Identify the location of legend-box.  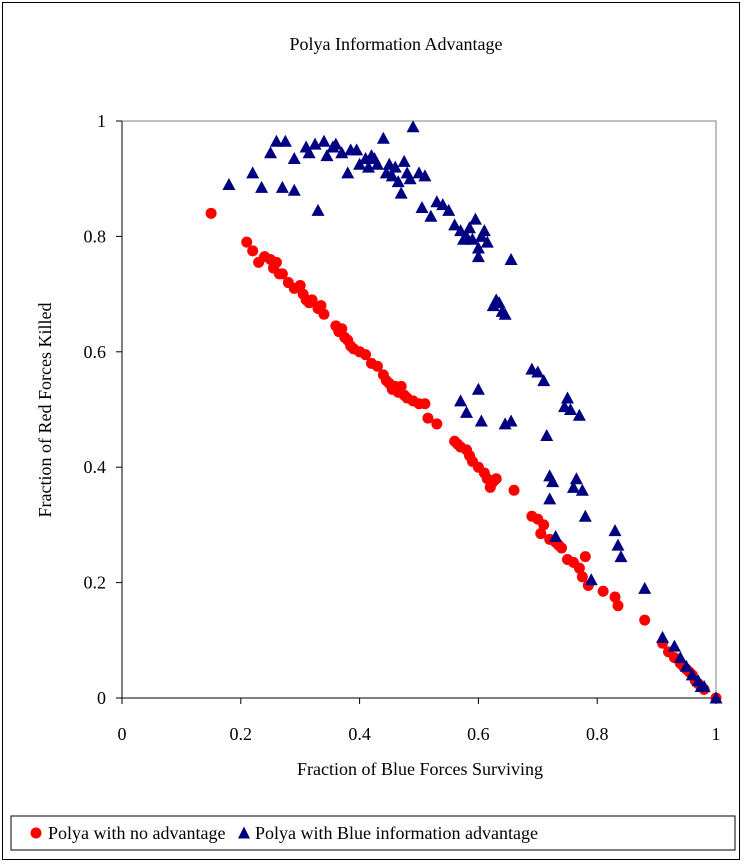
(373, 833).